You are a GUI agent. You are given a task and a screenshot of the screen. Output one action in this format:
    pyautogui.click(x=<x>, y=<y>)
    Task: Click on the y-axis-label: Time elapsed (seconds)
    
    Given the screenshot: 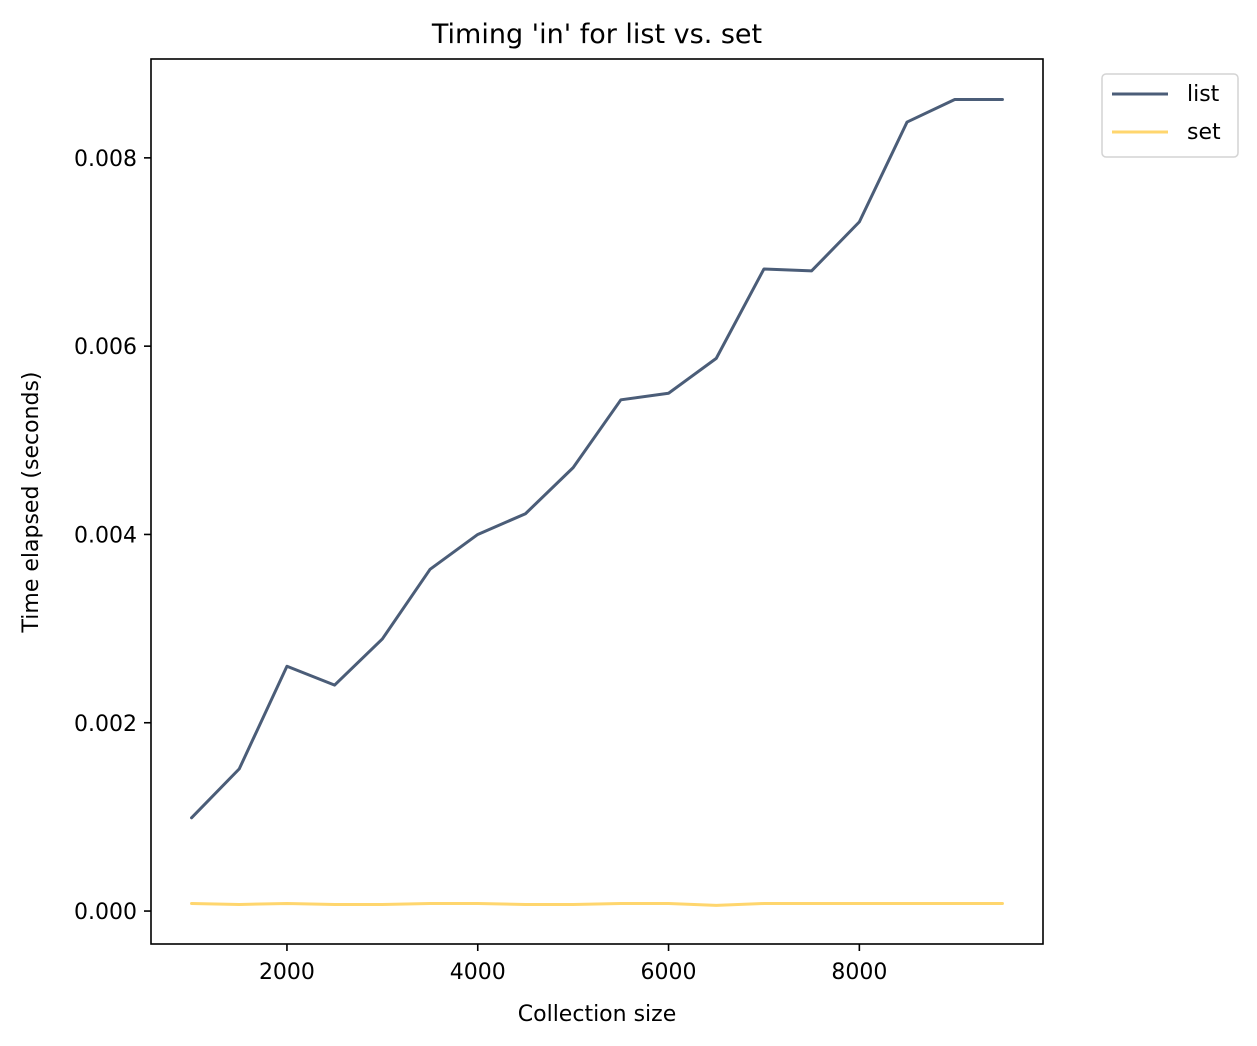 What is the action you would take?
    pyautogui.click(x=31, y=503)
    